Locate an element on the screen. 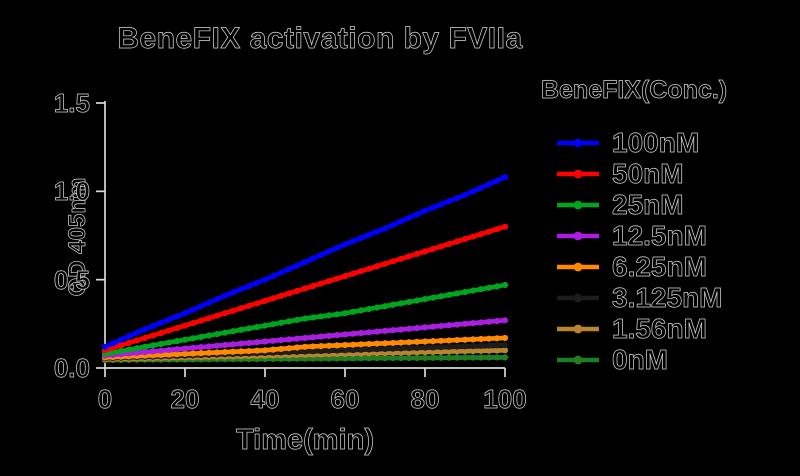  legend-item-50nM: 50nM is located at coordinates (620, 174).